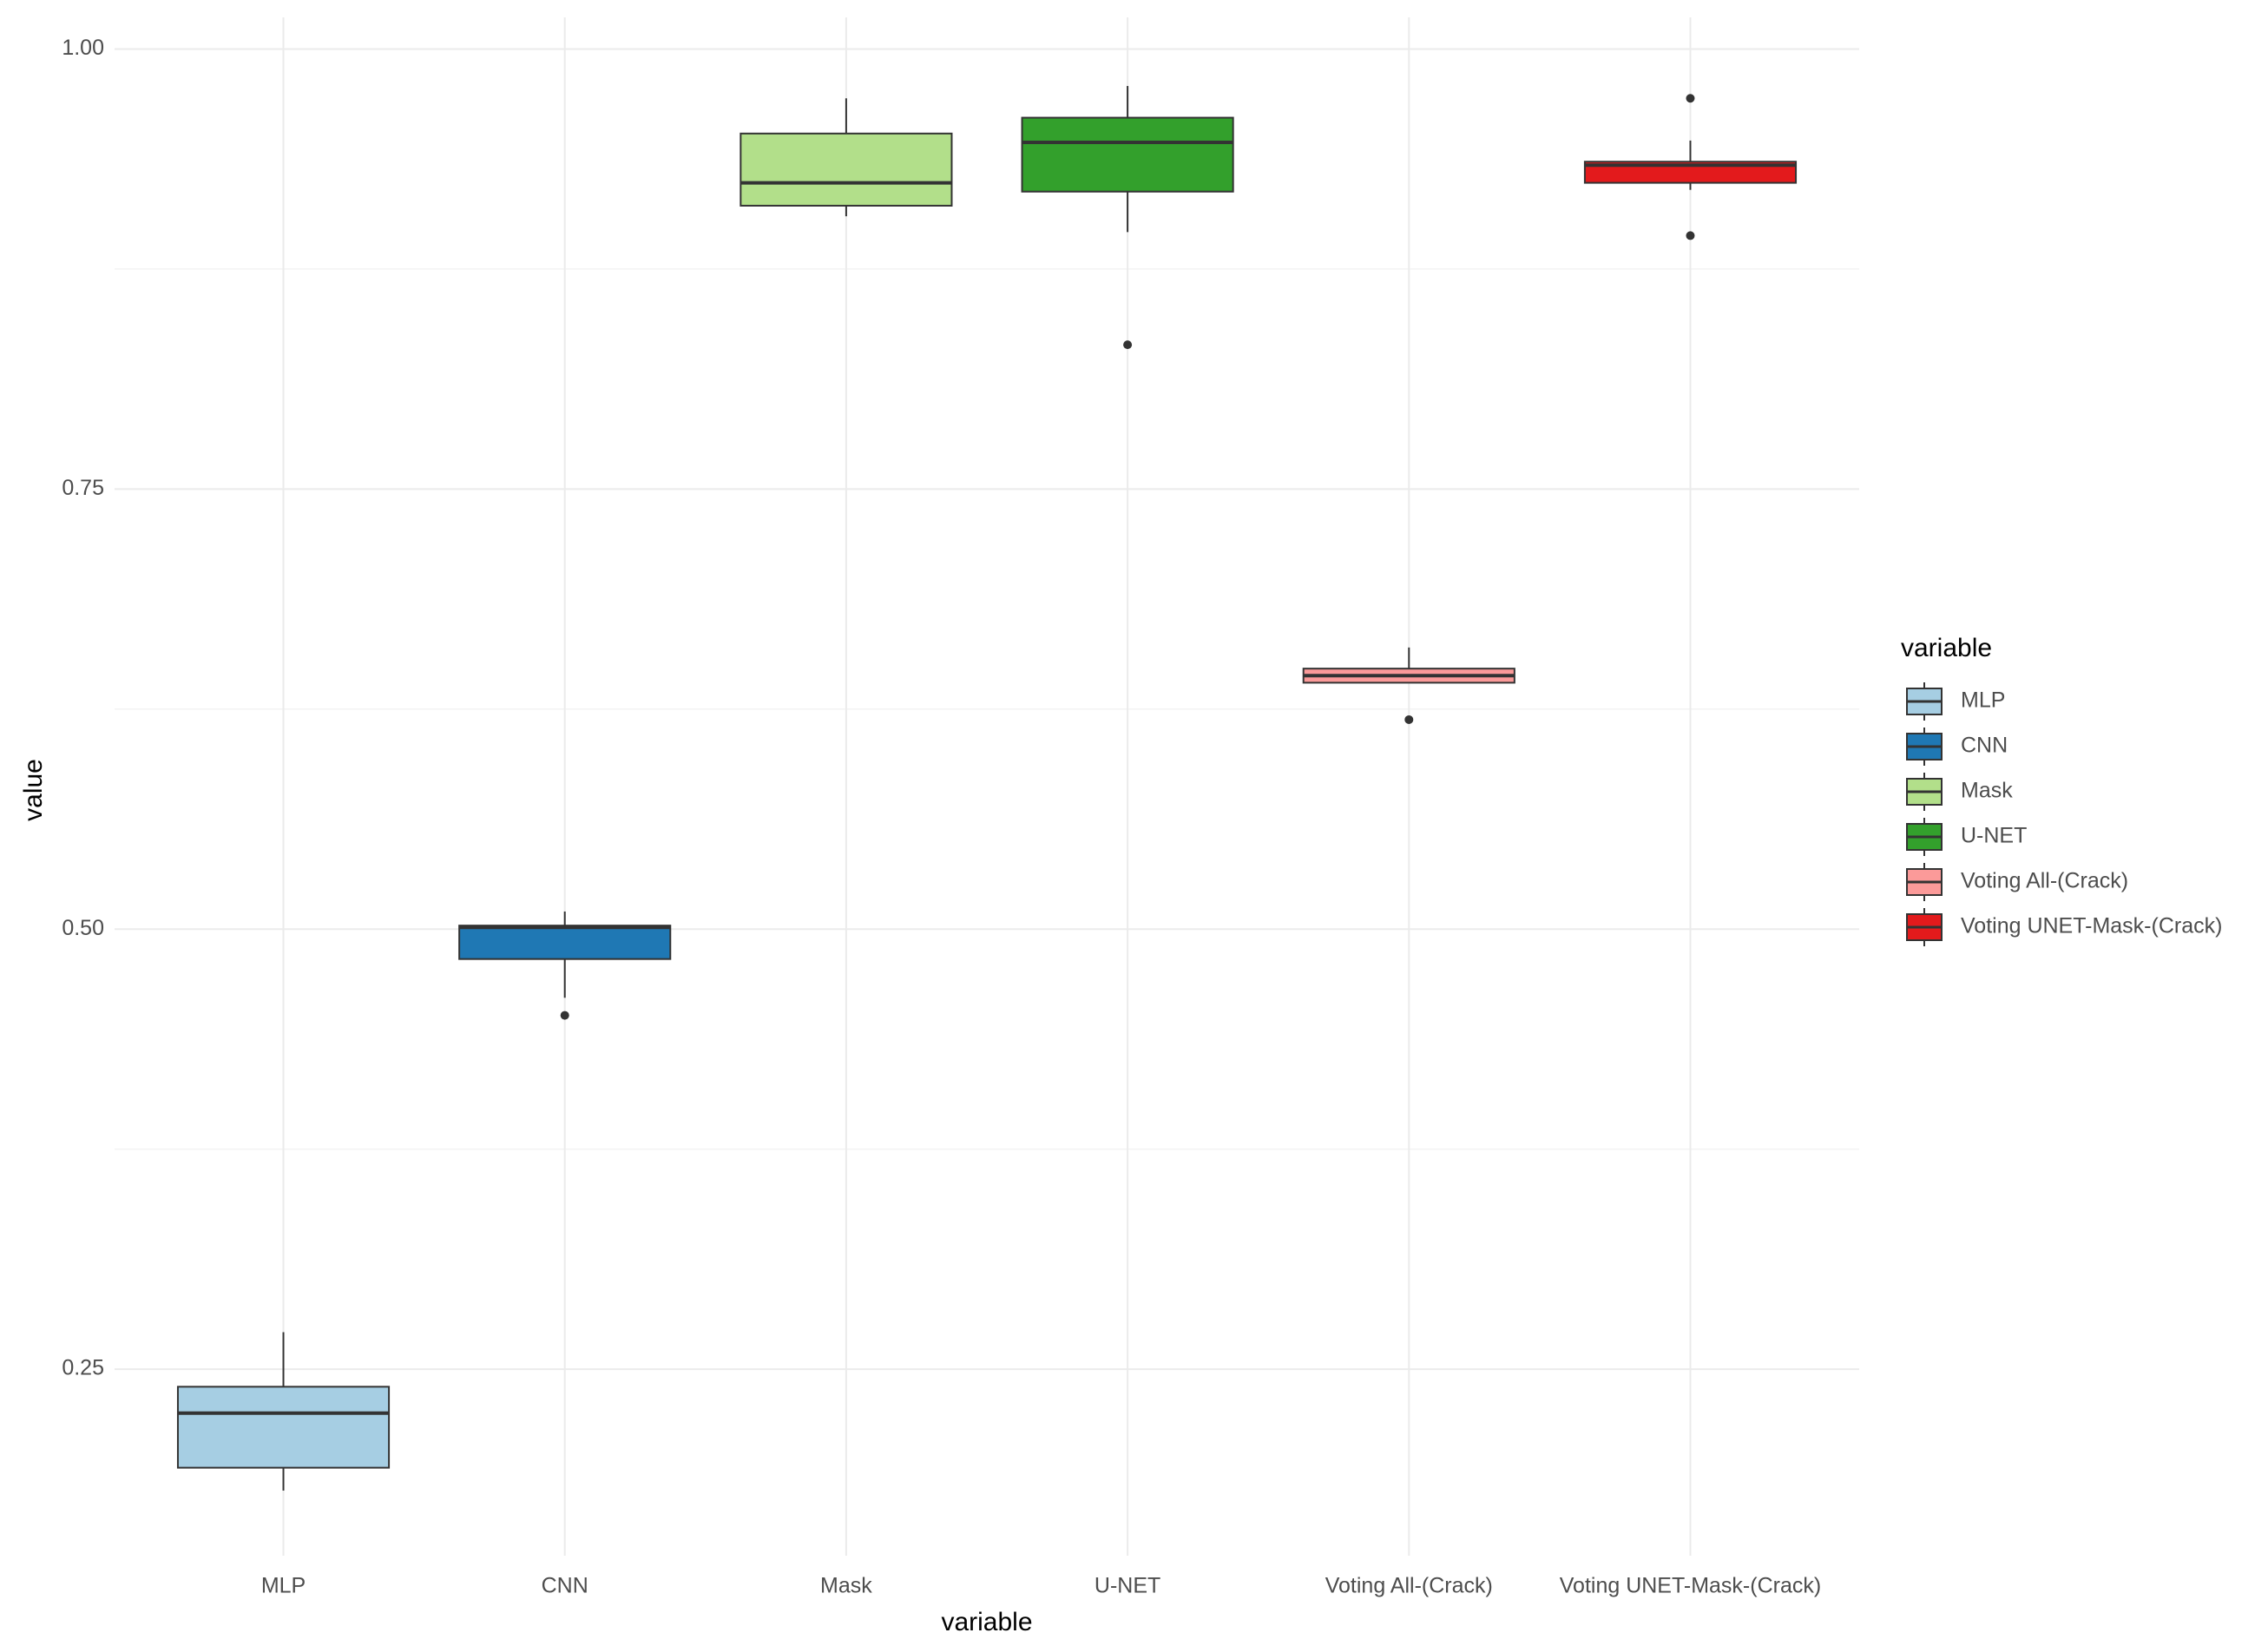 This screenshot has width=2268, height=1646. Describe the element at coordinates (83, 928) in the screenshot. I see `y-tick-label: 0.50` at that location.